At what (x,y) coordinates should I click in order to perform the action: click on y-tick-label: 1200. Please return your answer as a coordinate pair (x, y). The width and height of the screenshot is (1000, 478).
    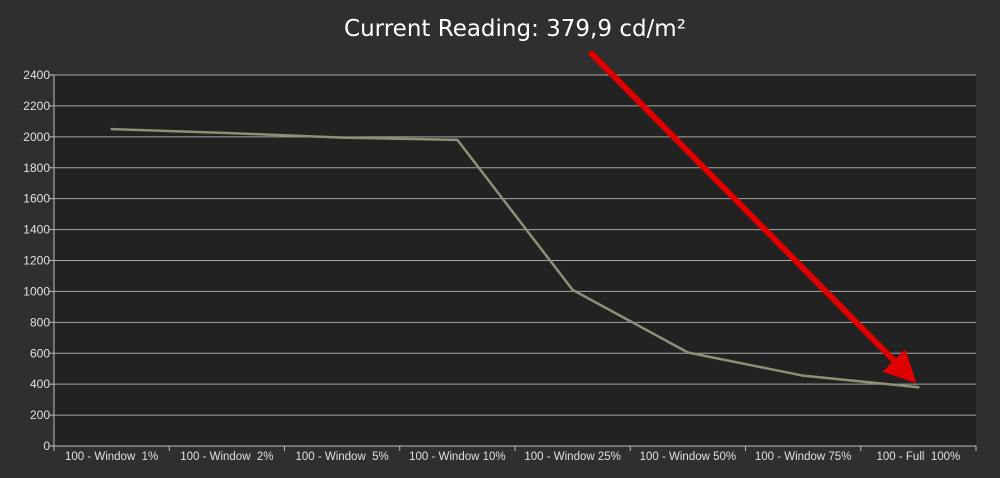
    Looking at the image, I should click on (36, 261).